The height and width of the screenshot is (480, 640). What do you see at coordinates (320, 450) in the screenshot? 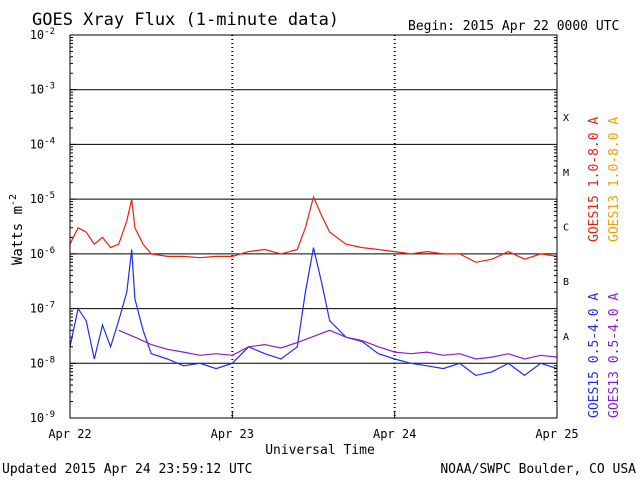
I see `x-axis-label: Universal Time` at bounding box center [320, 450].